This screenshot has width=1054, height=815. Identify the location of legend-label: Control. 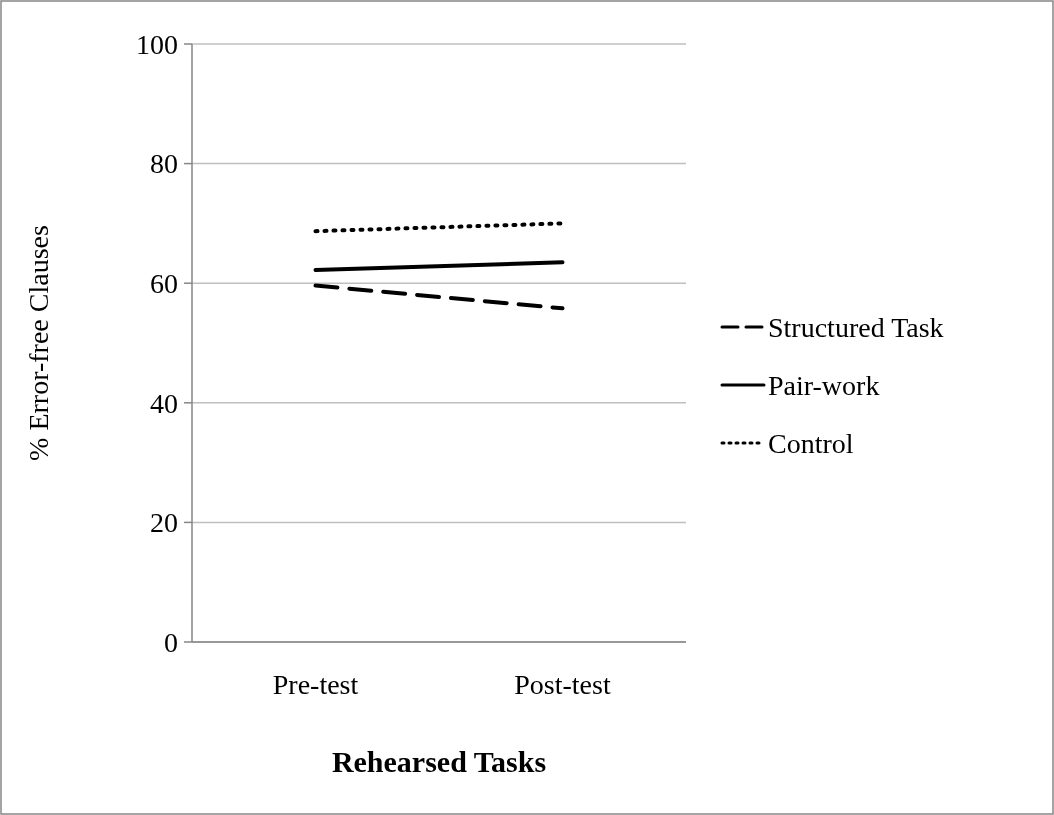
(811, 443).